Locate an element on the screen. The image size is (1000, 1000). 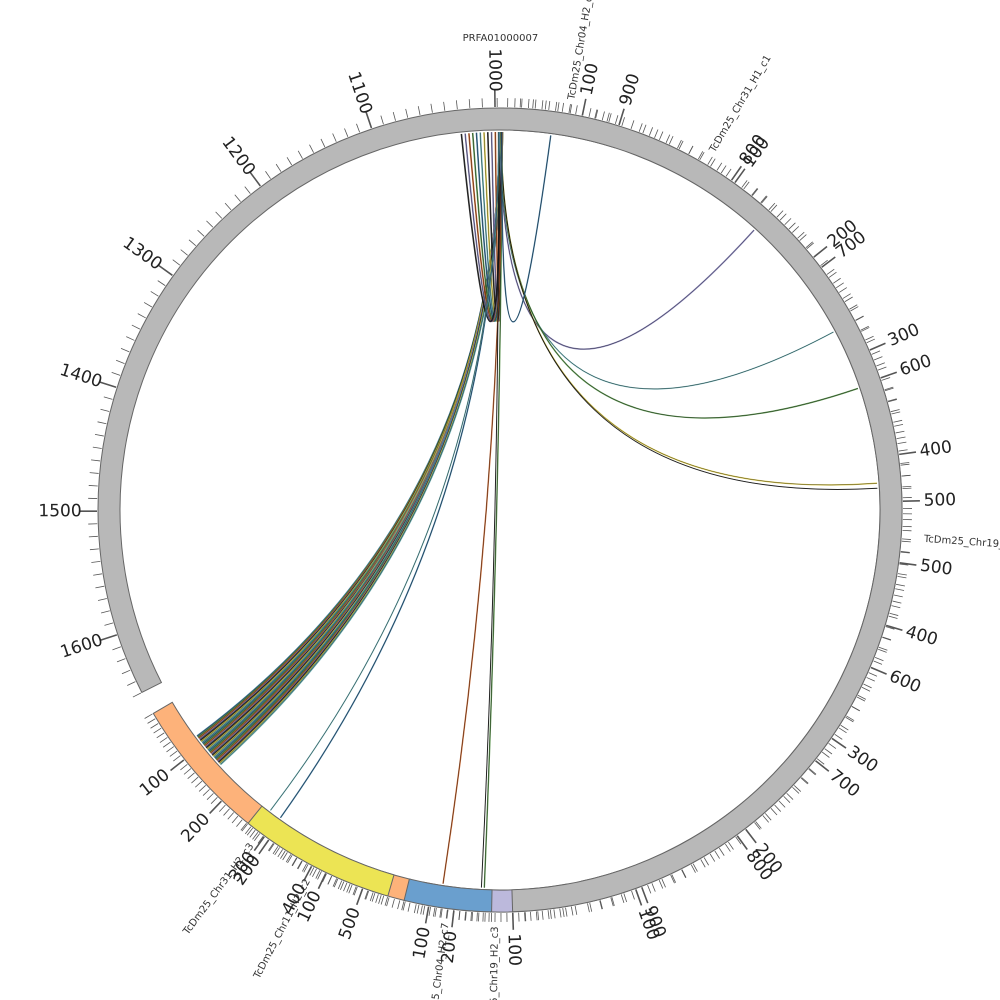
tick-label: 1600 is located at coordinates (81, 646).